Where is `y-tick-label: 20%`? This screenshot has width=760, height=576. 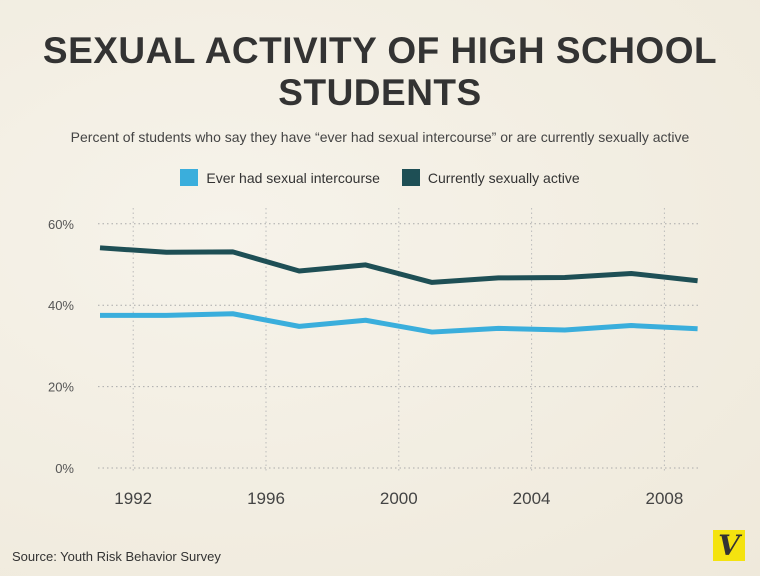 y-tick-label: 20% is located at coordinates (61, 387).